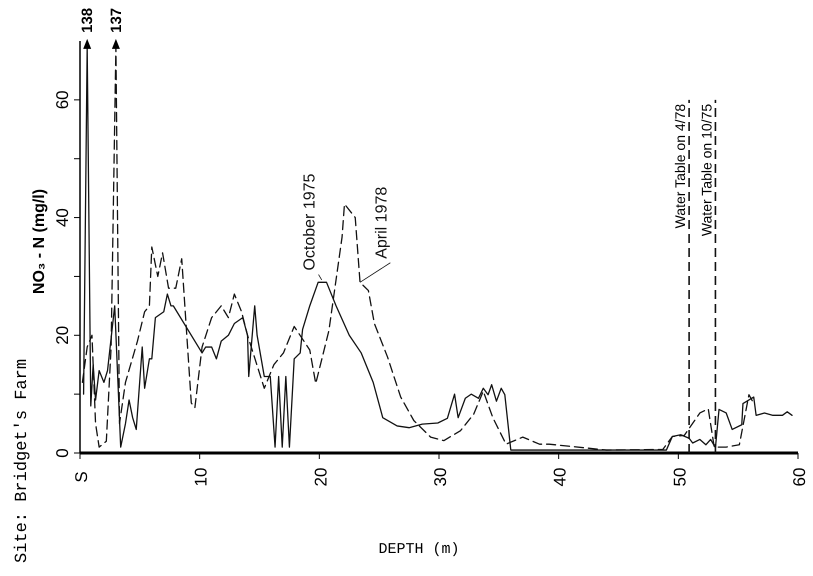  I want to click on ref-line-label: Water Table on 10/75, so click(706, 170).